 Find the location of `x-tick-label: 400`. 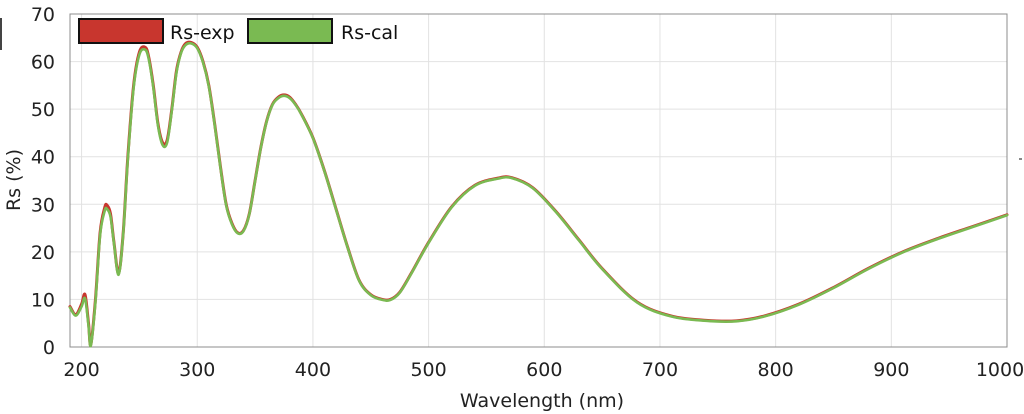

x-tick-label: 400 is located at coordinates (313, 370).